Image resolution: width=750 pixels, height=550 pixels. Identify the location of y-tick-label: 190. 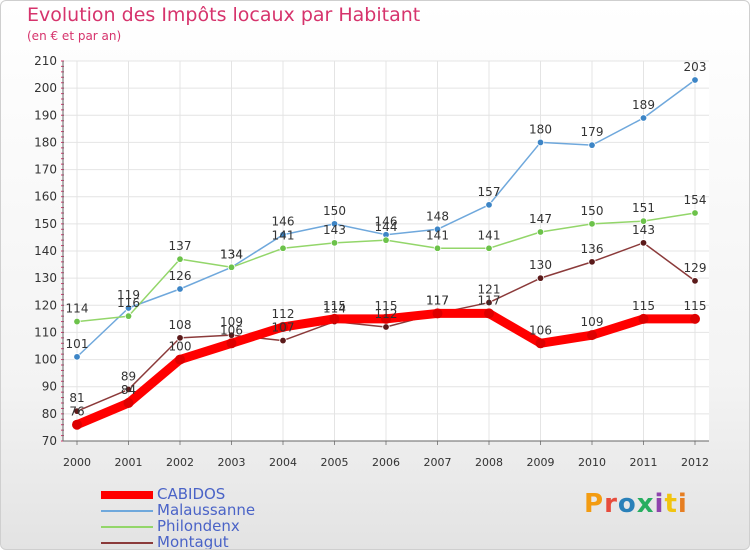
(45, 115).